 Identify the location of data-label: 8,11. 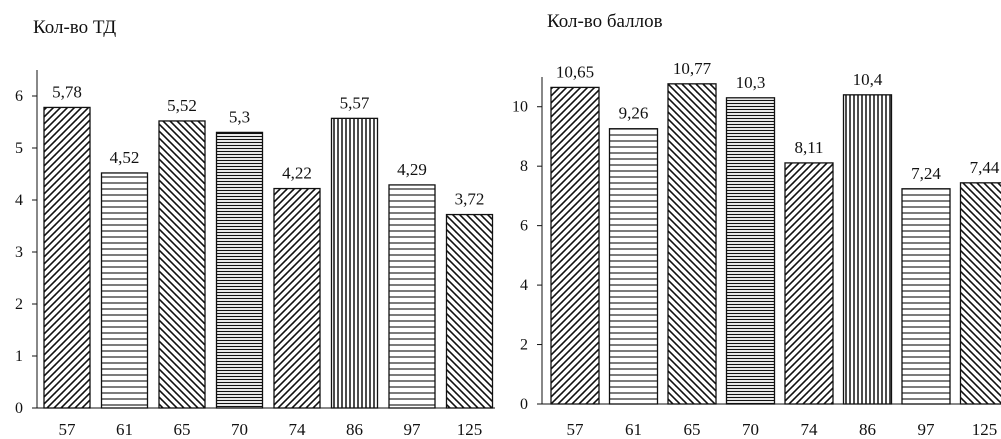
(808, 147).